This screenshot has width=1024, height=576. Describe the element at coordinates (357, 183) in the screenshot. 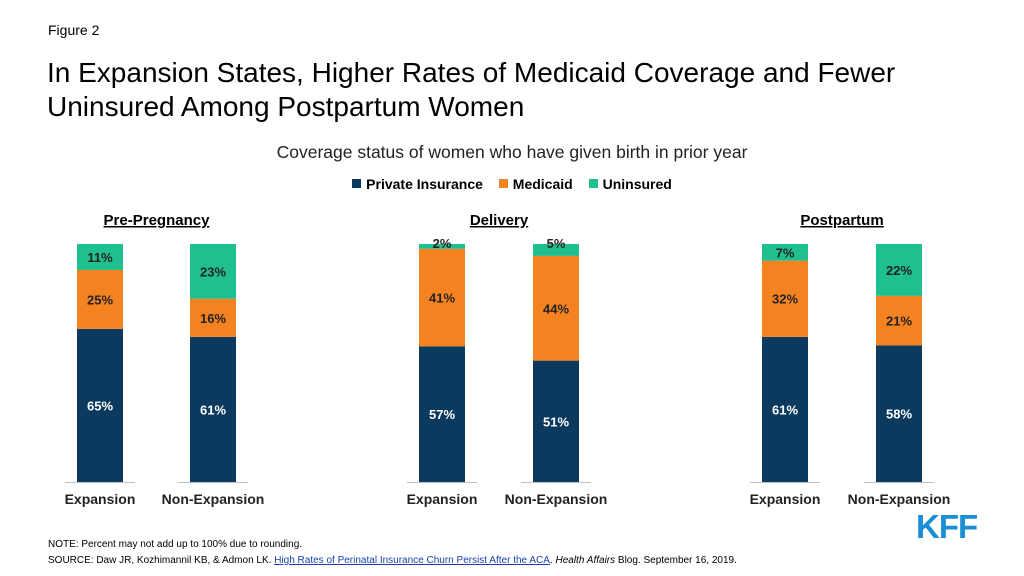

I see `legend-swatch-private` at that location.